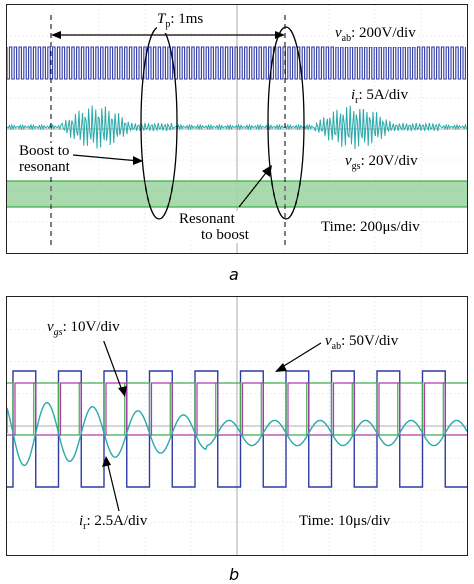  What do you see at coordinates (122, 391) in the screenshot?
I see `vgs-label-arrowhead-b` at bounding box center [122, 391].